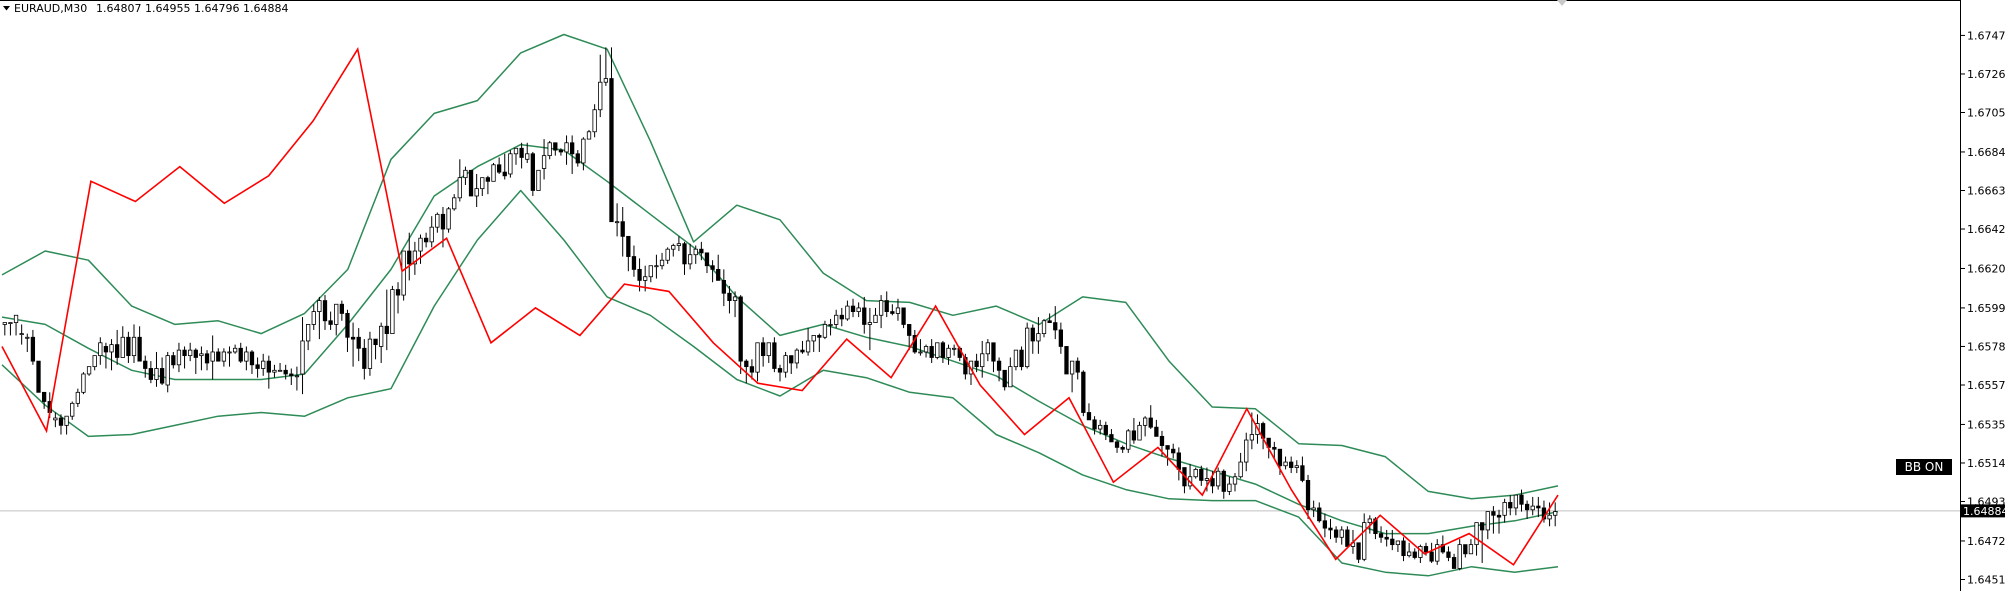 This screenshot has height=591, width=2005. What do you see at coordinates (1562, 3) in the screenshot?
I see `scroll-marker-icon` at bounding box center [1562, 3].